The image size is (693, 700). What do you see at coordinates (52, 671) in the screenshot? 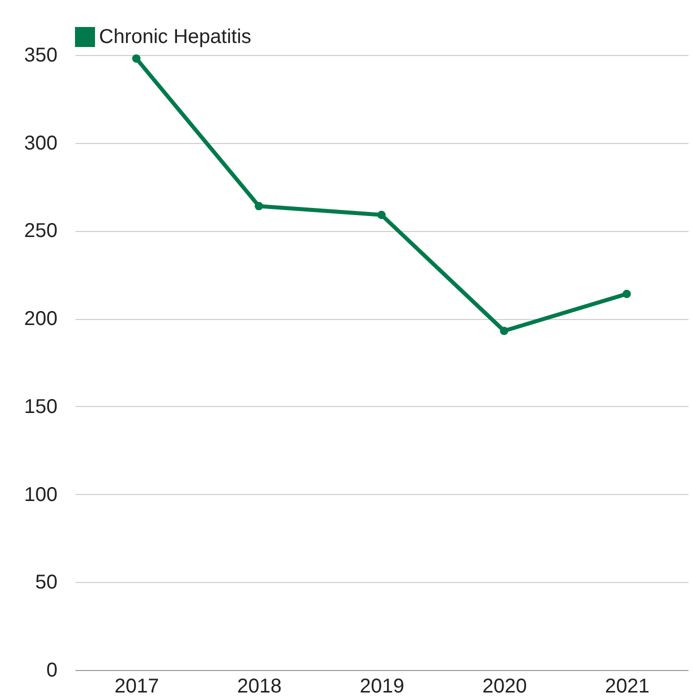
I see `y-tick-label: 0` at bounding box center [52, 671].